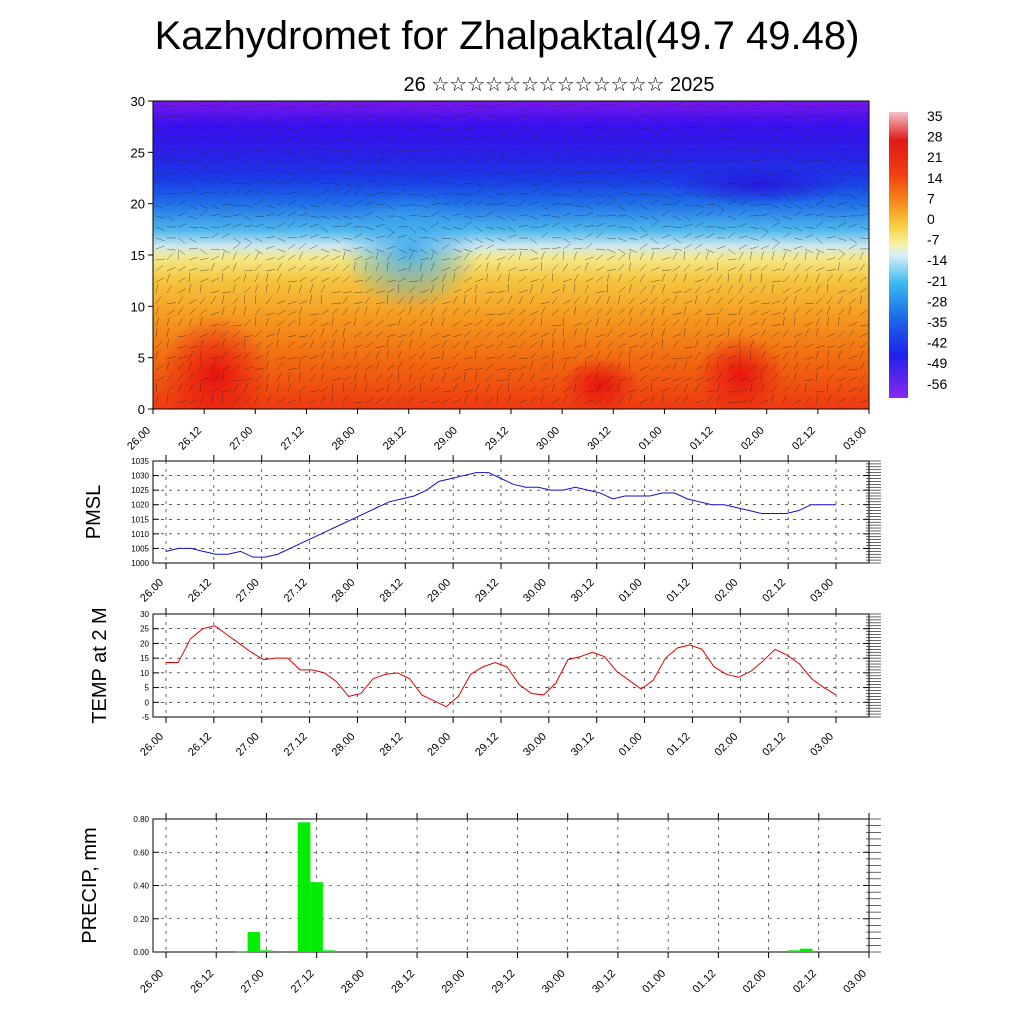 This screenshot has height=1024, width=1024. I want to click on x-tick-label: 30.00, so click(554, 982).